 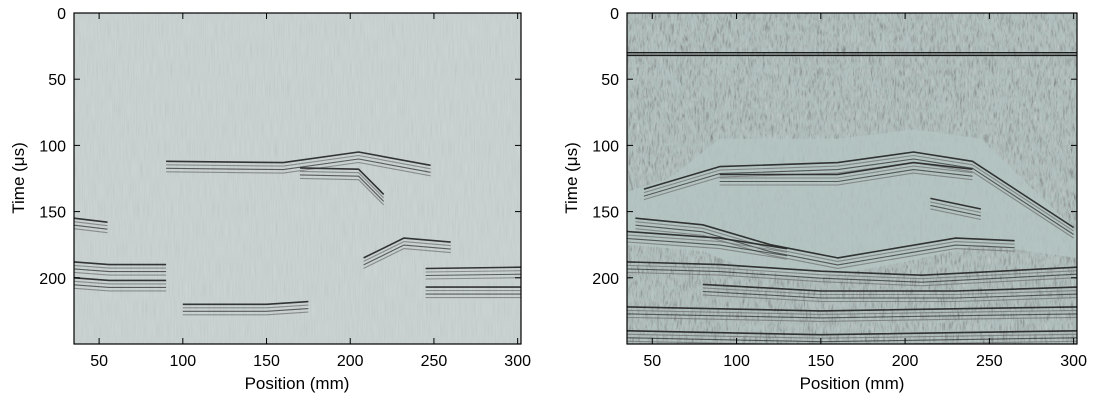 What do you see at coordinates (61, 14) in the screenshot?
I see `left-y-tick-label-0: 0` at bounding box center [61, 14].